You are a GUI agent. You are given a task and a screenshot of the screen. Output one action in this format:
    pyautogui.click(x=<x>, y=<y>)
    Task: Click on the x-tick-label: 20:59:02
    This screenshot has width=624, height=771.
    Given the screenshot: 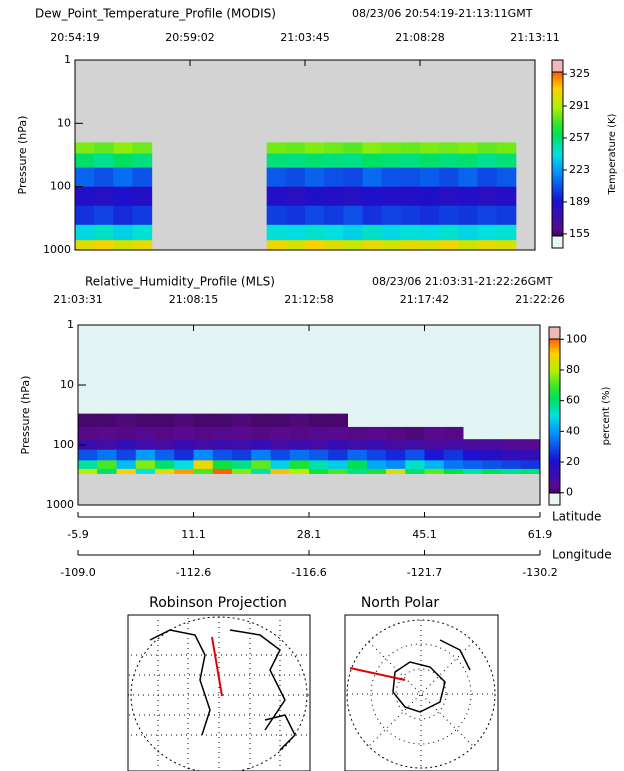 What is the action you would take?
    pyautogui.click(x=189, y=37)
    